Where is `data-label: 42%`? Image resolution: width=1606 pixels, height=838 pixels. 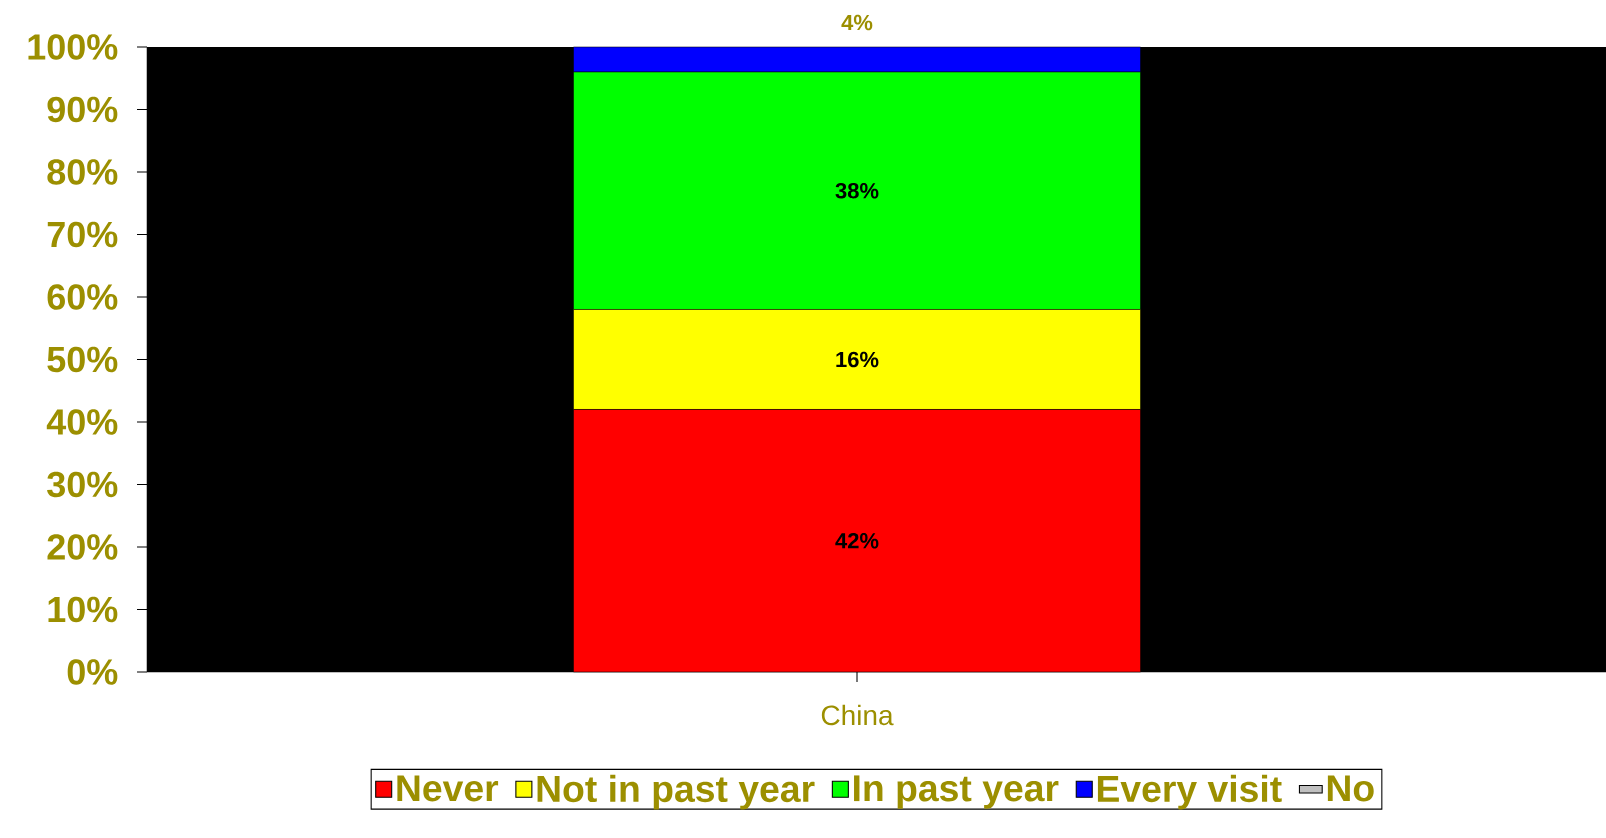
data-label: 42% is located at coordinates (857, 540).